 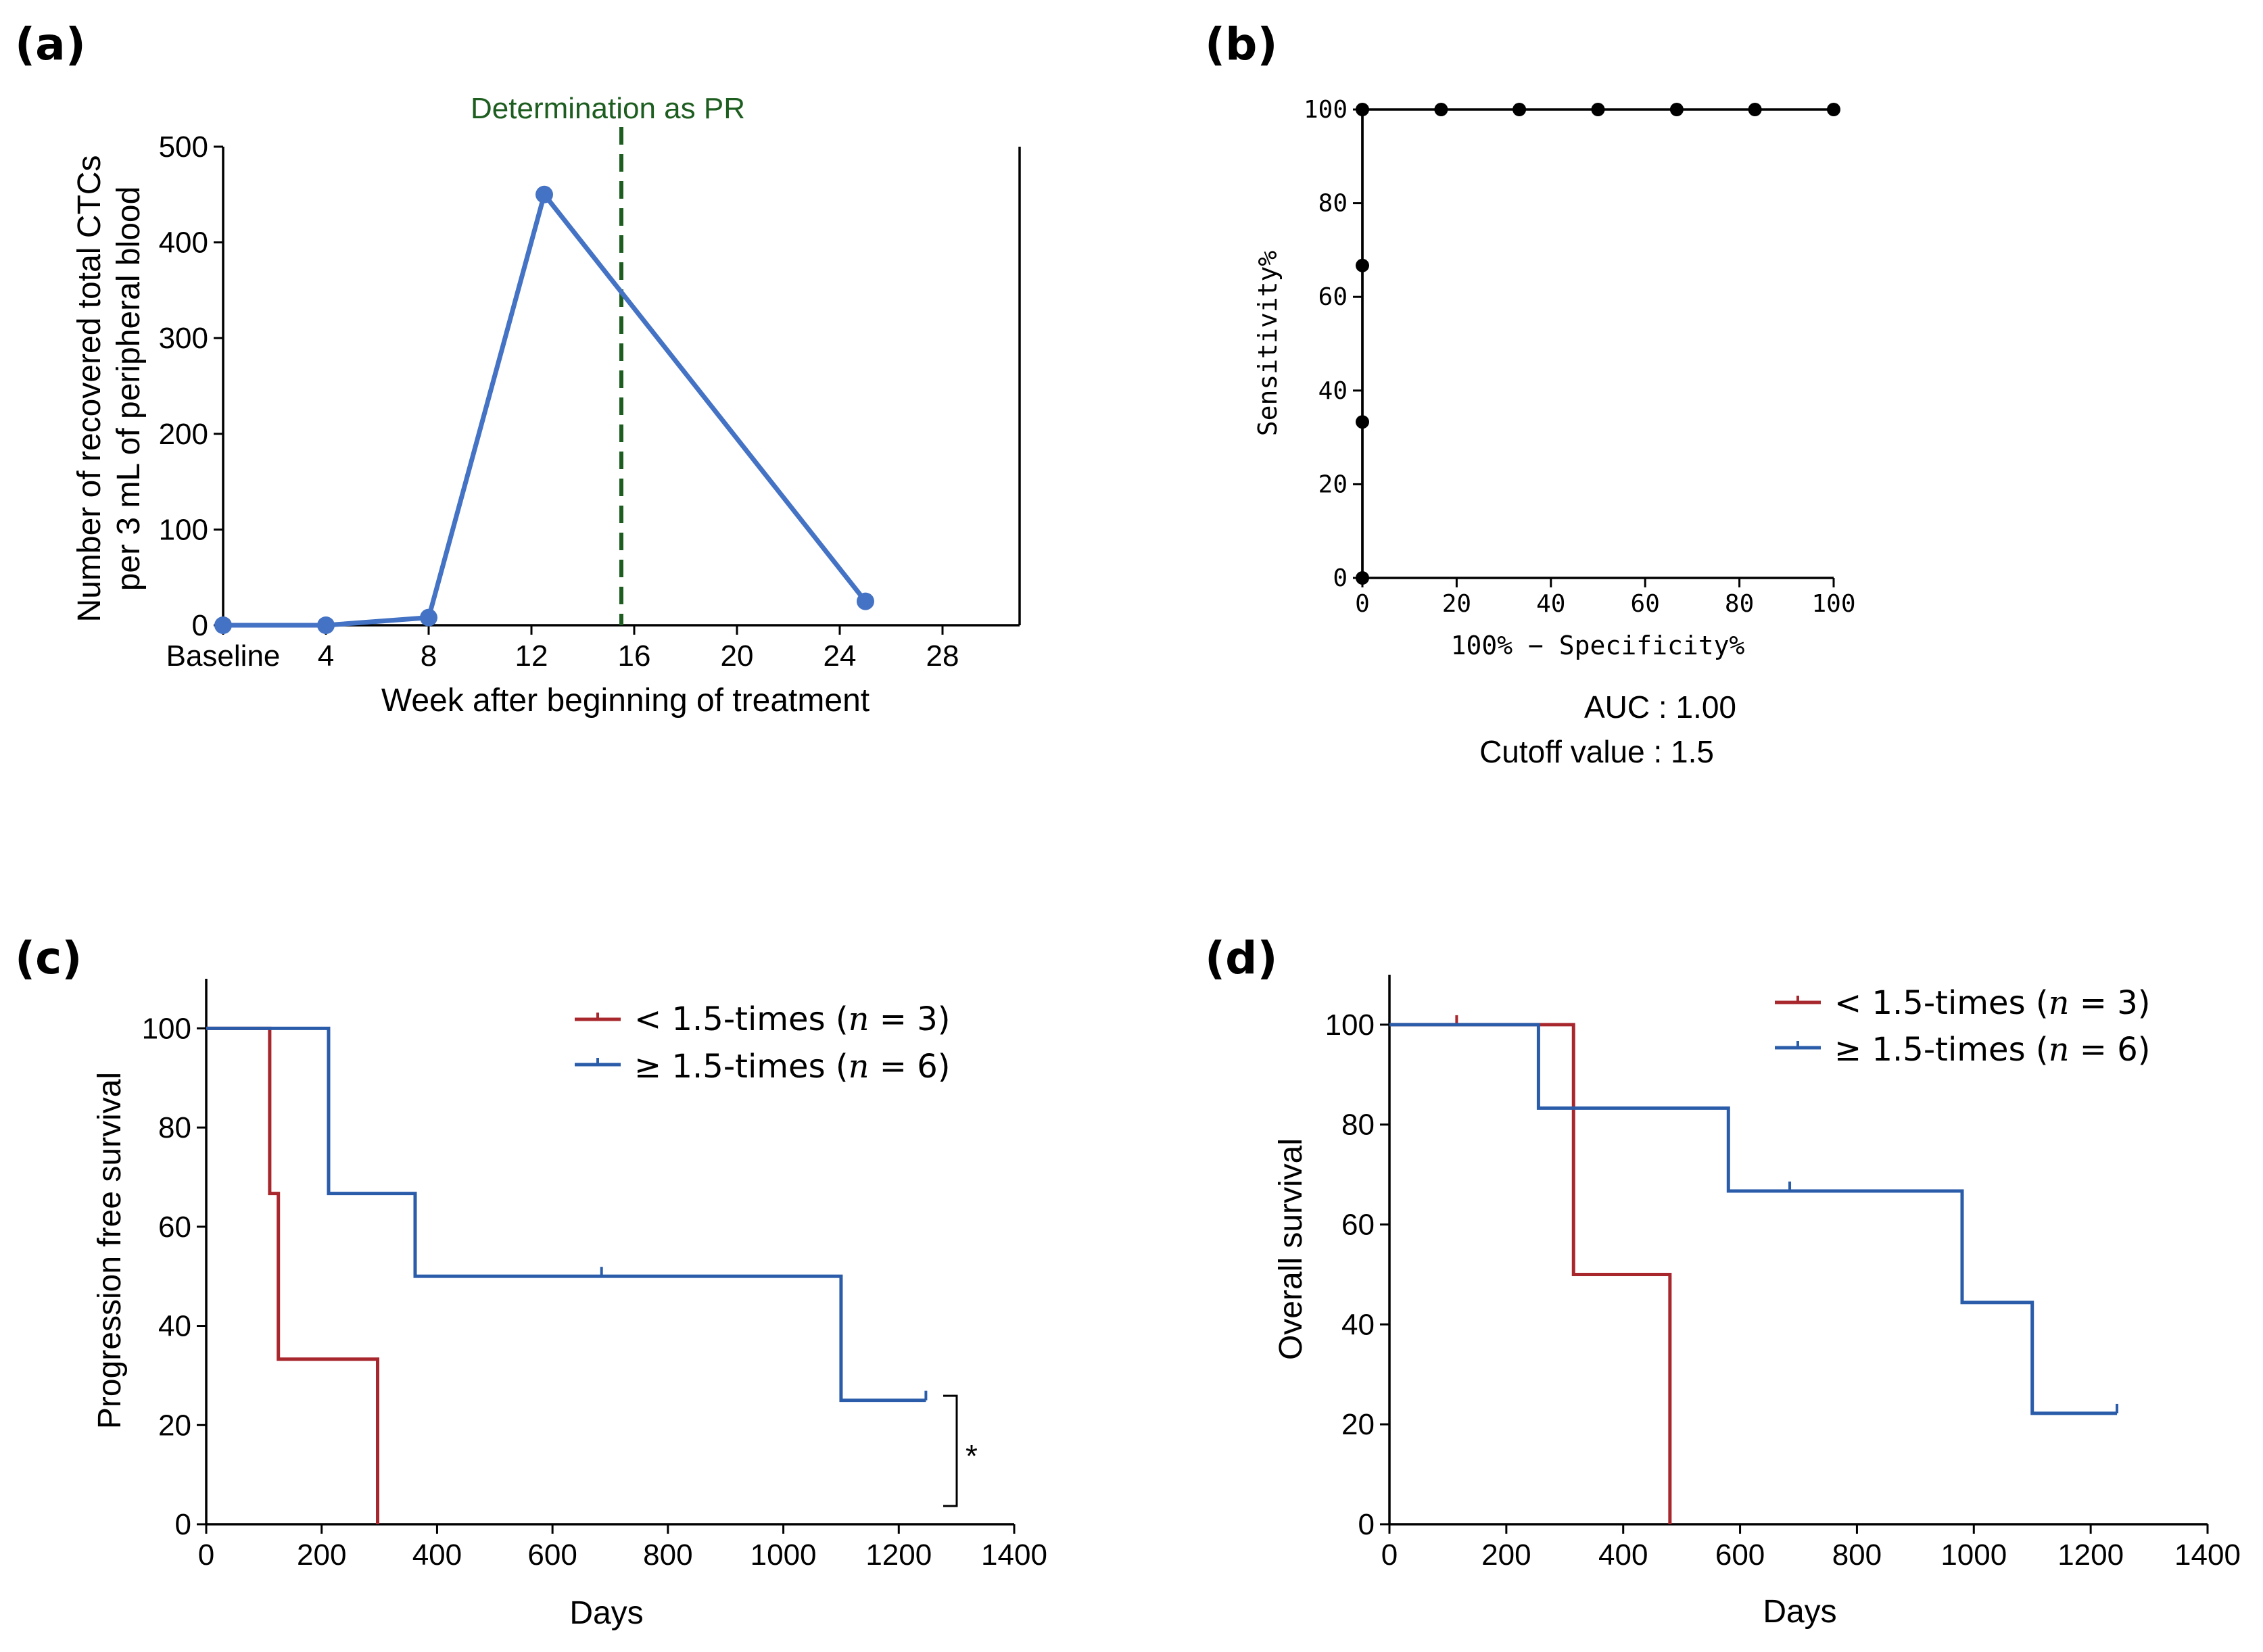 What do you see at coordinates (90, 389) in the screenshot?
I see `chart-a-ylabel-line1: Number of recovered total CTCs` at bounding box center [90, 389].